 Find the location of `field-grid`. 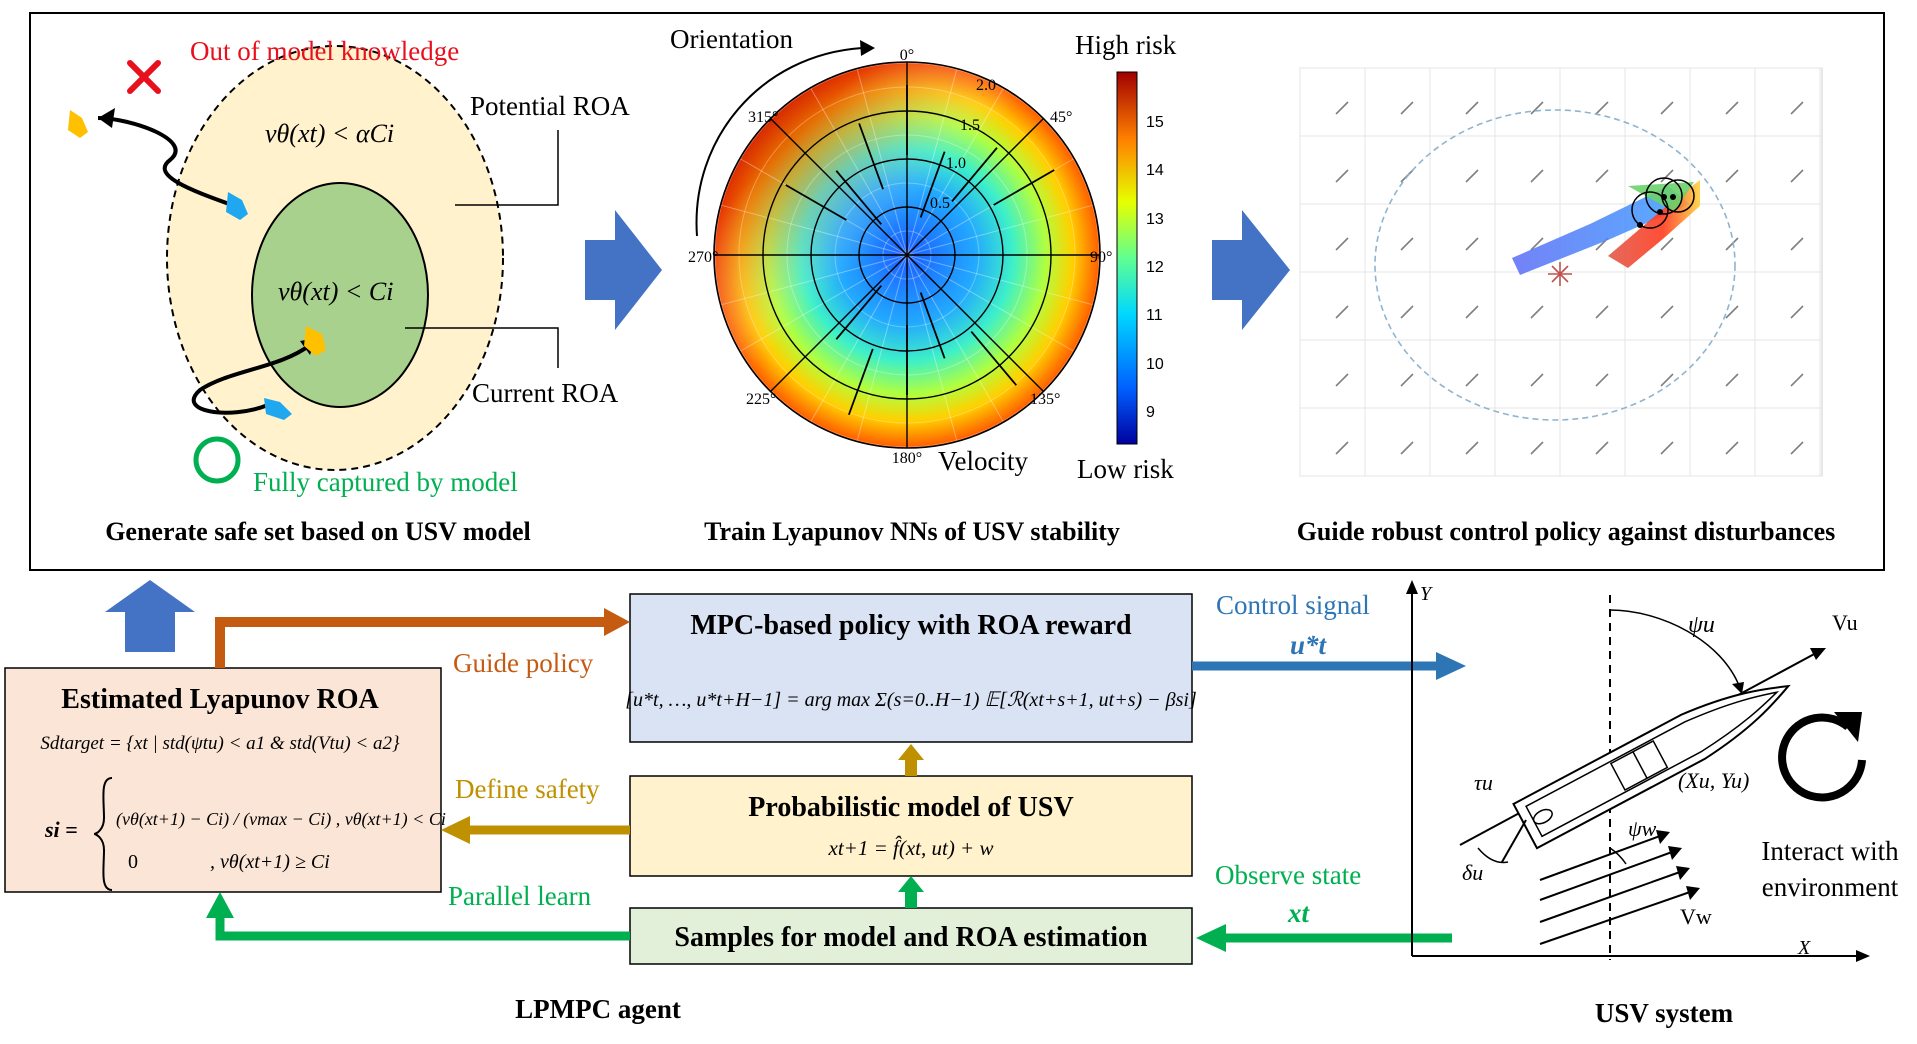

field-grid is located at coordinates (1560, 272).